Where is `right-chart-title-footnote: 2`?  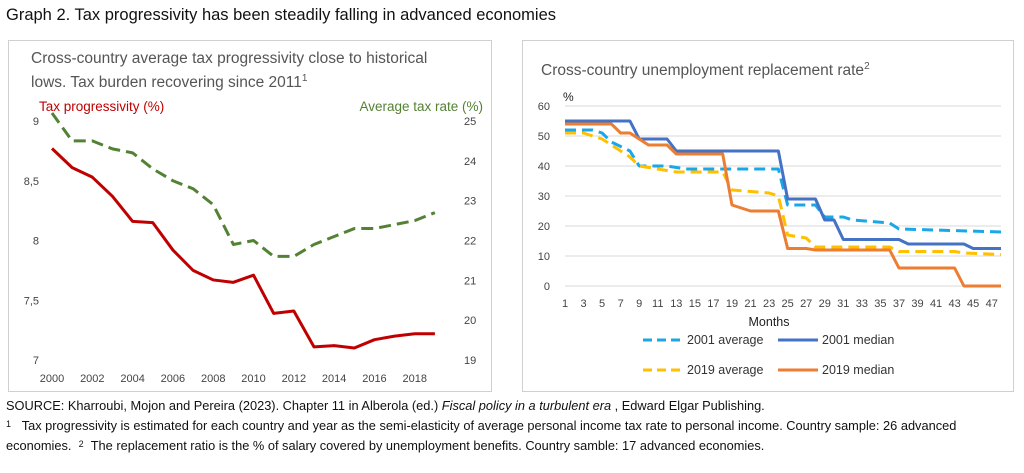
right-chart-title-footnote: 2 is located at coordinates (867, 66).